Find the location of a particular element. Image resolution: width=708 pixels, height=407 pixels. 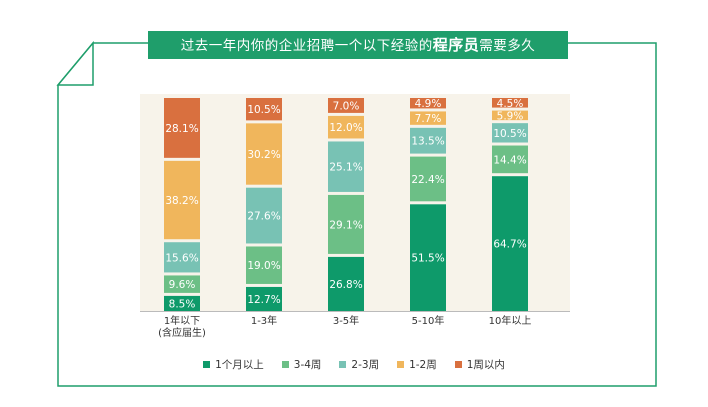

x-tick-label: 1-3年 is located at coordinates (264, 320).